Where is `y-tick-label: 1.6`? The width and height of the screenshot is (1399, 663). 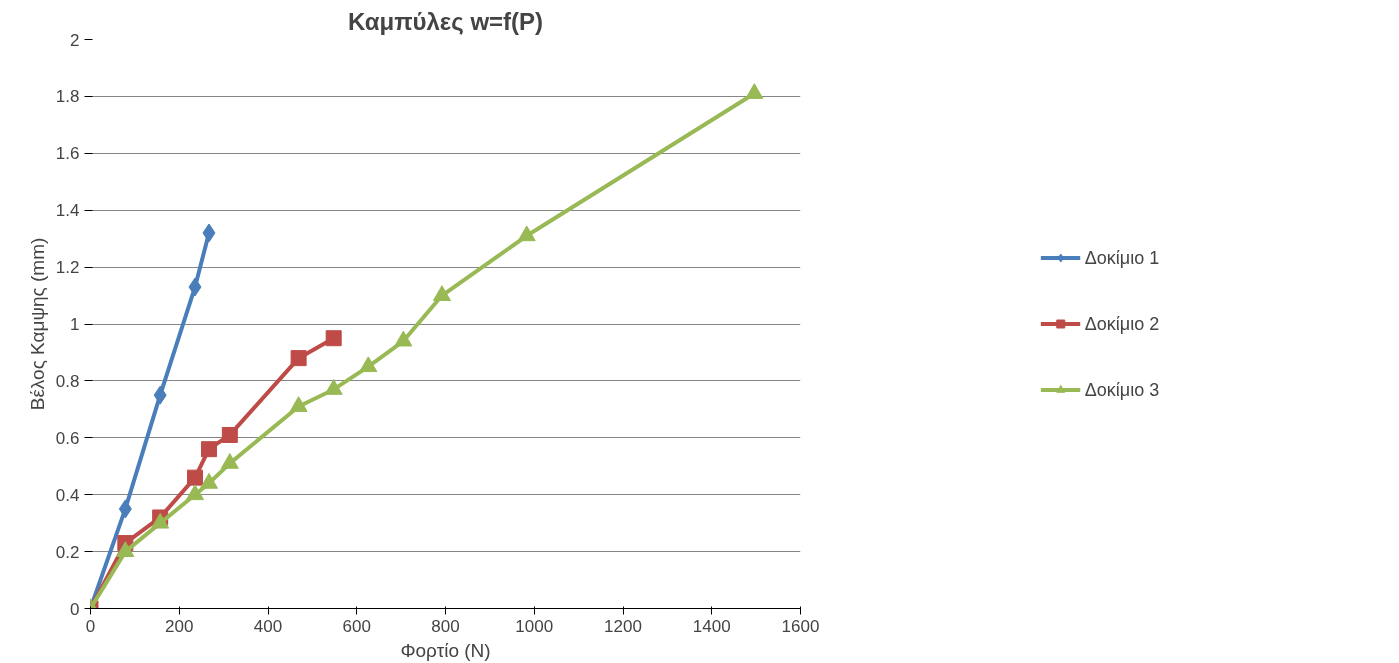 y-tick-label: 1.6 is located at coordinates (67, 154).